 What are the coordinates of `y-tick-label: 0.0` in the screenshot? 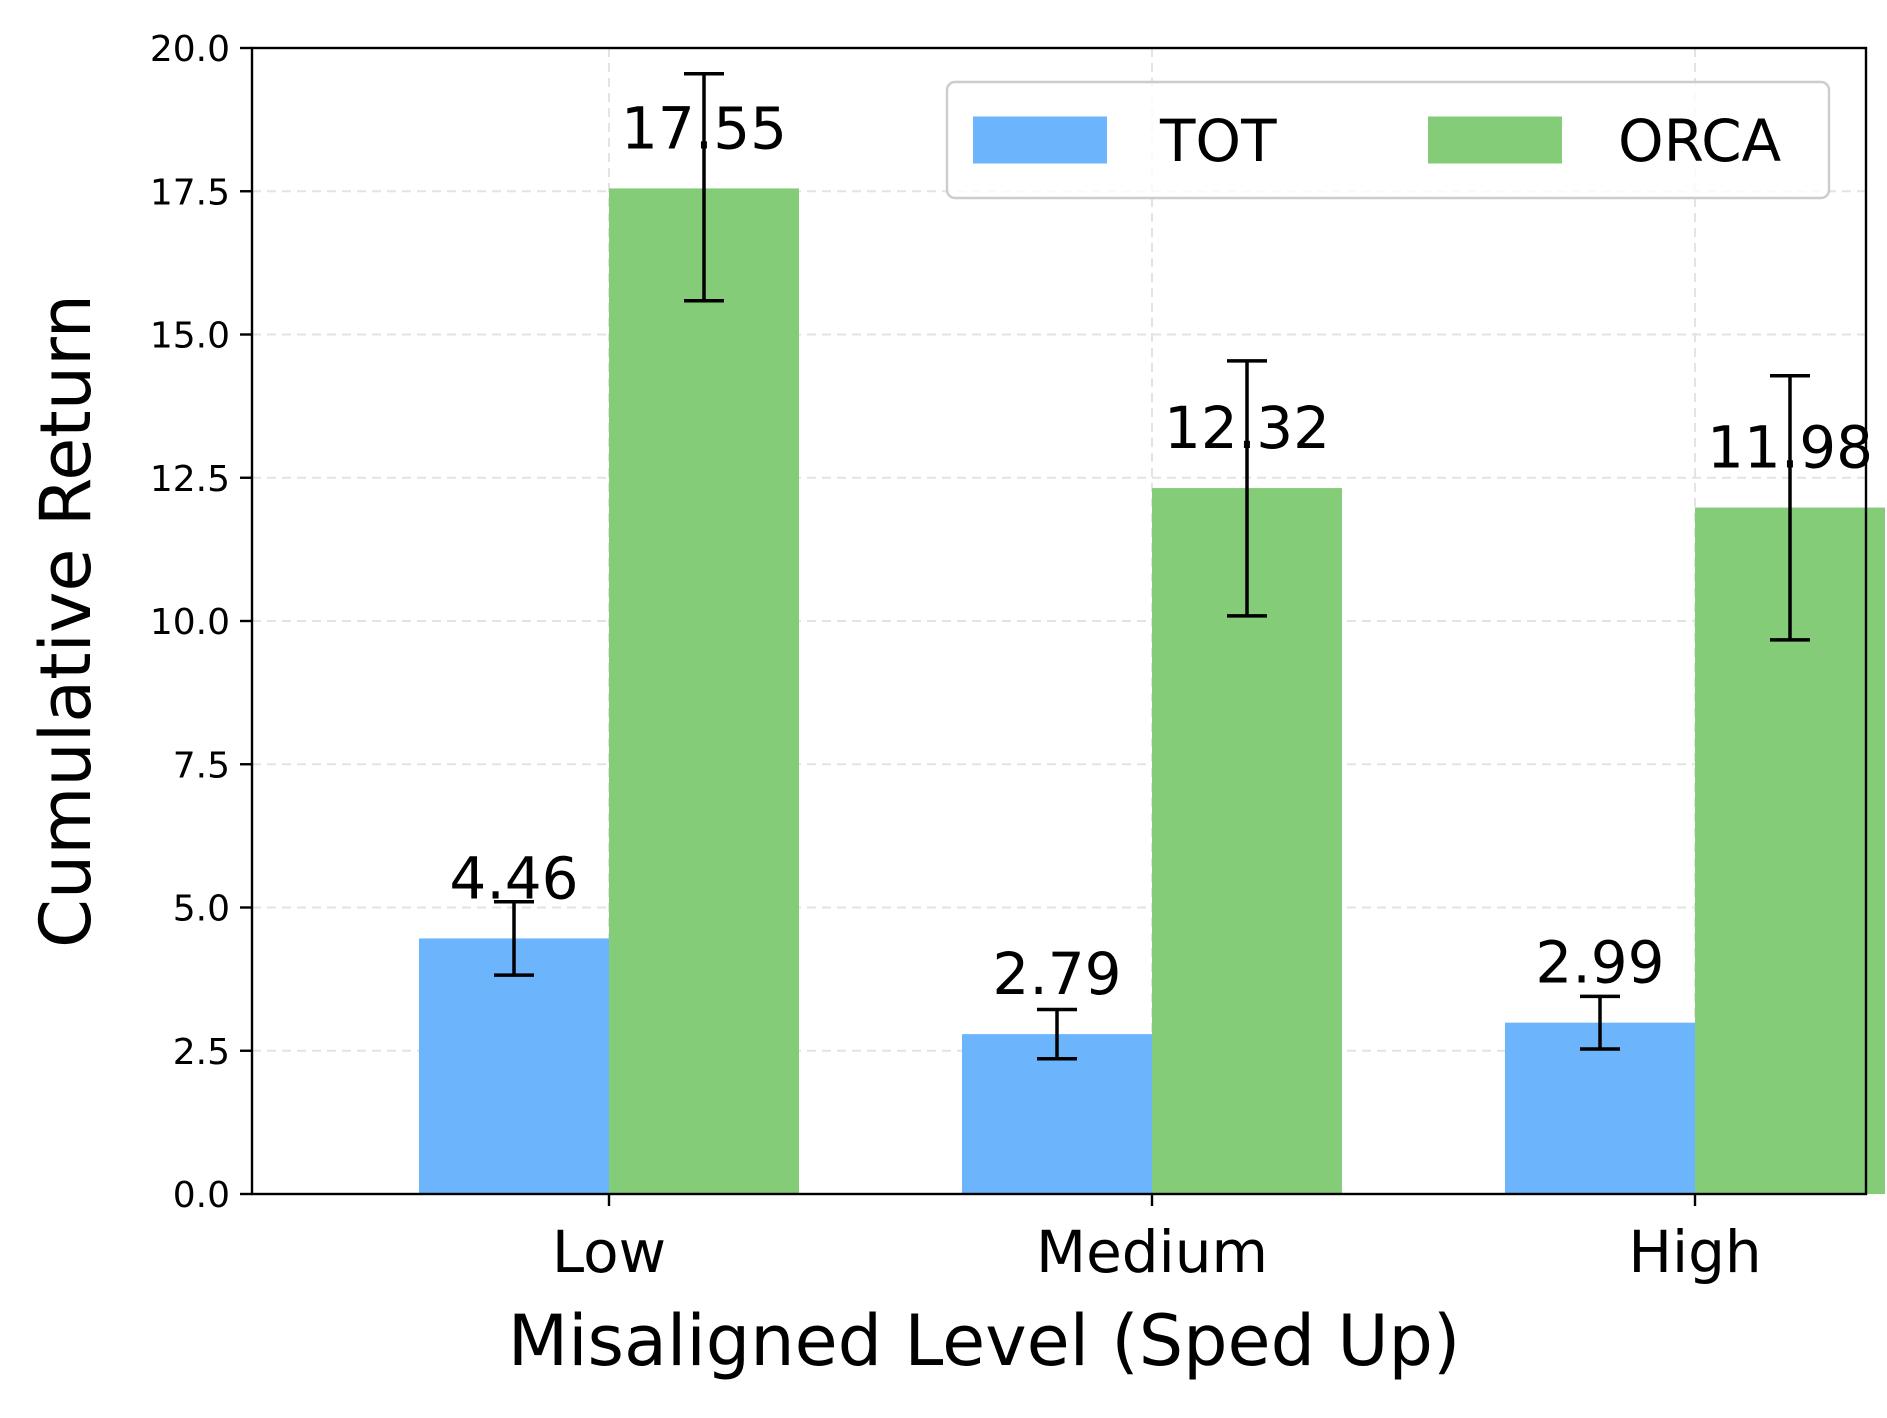 It's located at (201, 1195).